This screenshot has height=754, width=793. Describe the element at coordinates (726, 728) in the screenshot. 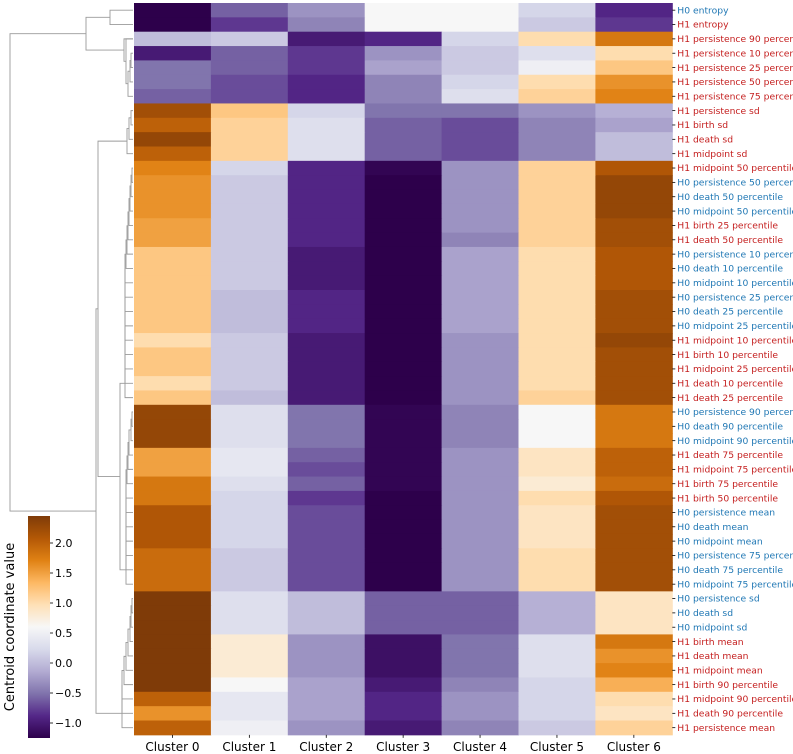

I see `row-label: H1 persistence mean` at that location.